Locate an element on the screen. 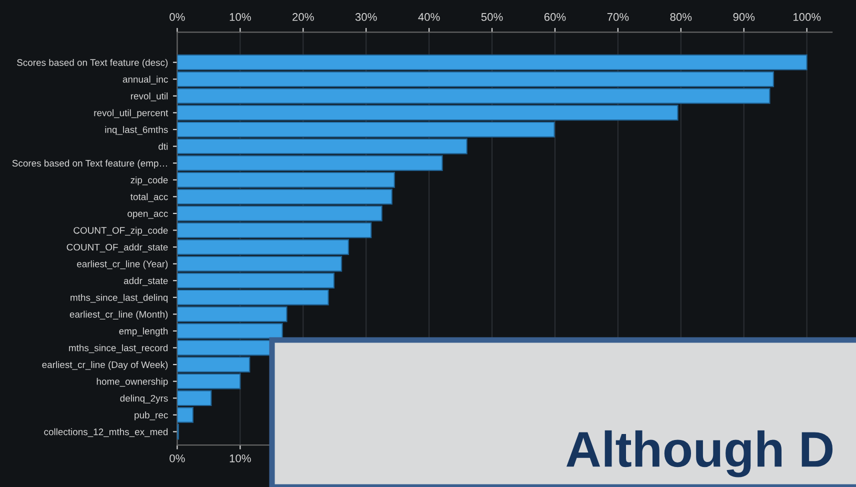 The image size is (856, 487). y-tick-label: earliest_cr_line (Year) is located at coordinates (122, 265).